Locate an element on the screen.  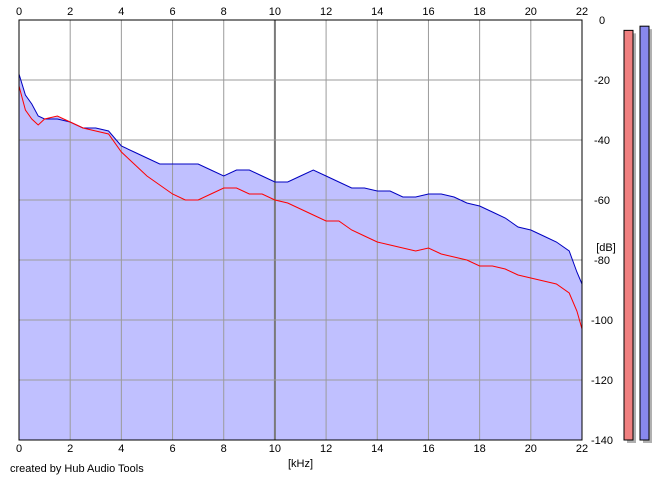
y-tick-label: -20 is located at coordinates (602, 81).